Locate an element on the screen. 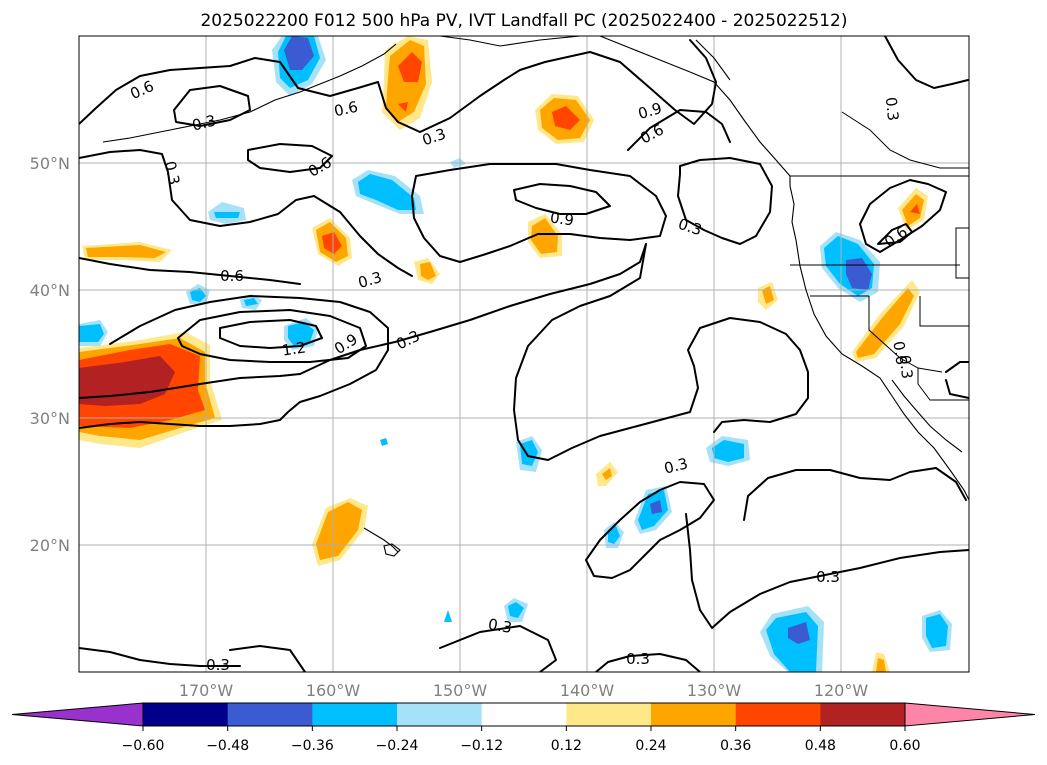  colorbar-tick-label: 0.12 is located at coordinates (566, 746).